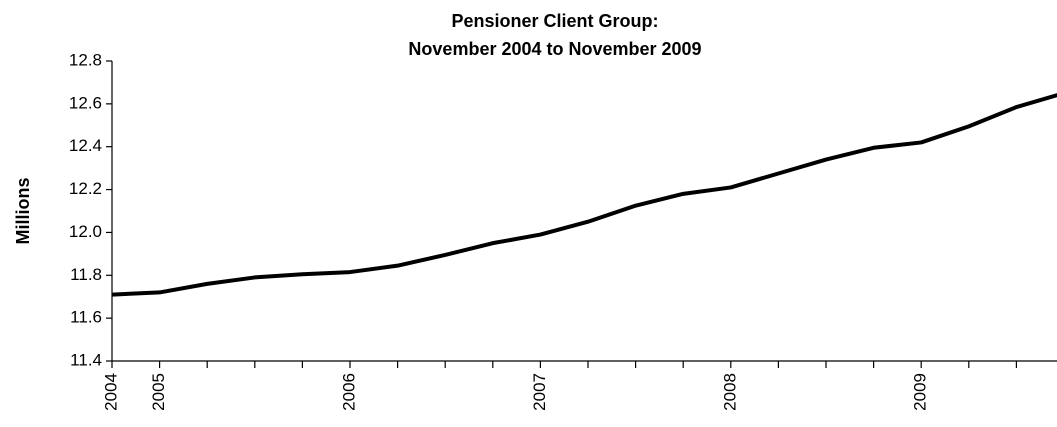 This screenshot has height=427, width=1057. Describe the element at coordinates (554, 49) in the screenshot. I see `chart-subtitle: November 2004 to November 2009` at that location.